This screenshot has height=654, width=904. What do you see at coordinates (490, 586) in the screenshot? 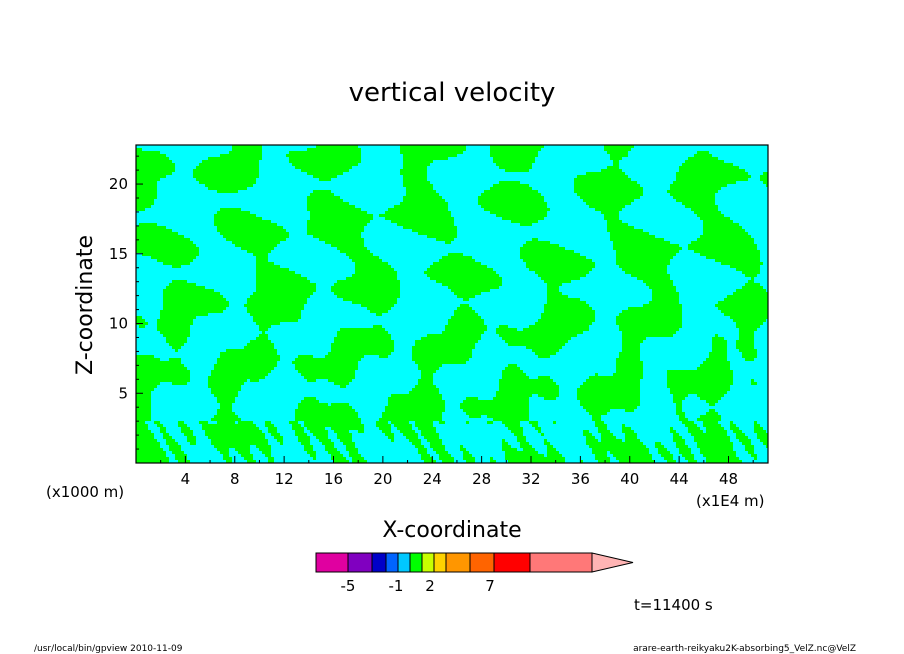
I see `colorbar-tick-label: 7` at bounding box center [490, 586].